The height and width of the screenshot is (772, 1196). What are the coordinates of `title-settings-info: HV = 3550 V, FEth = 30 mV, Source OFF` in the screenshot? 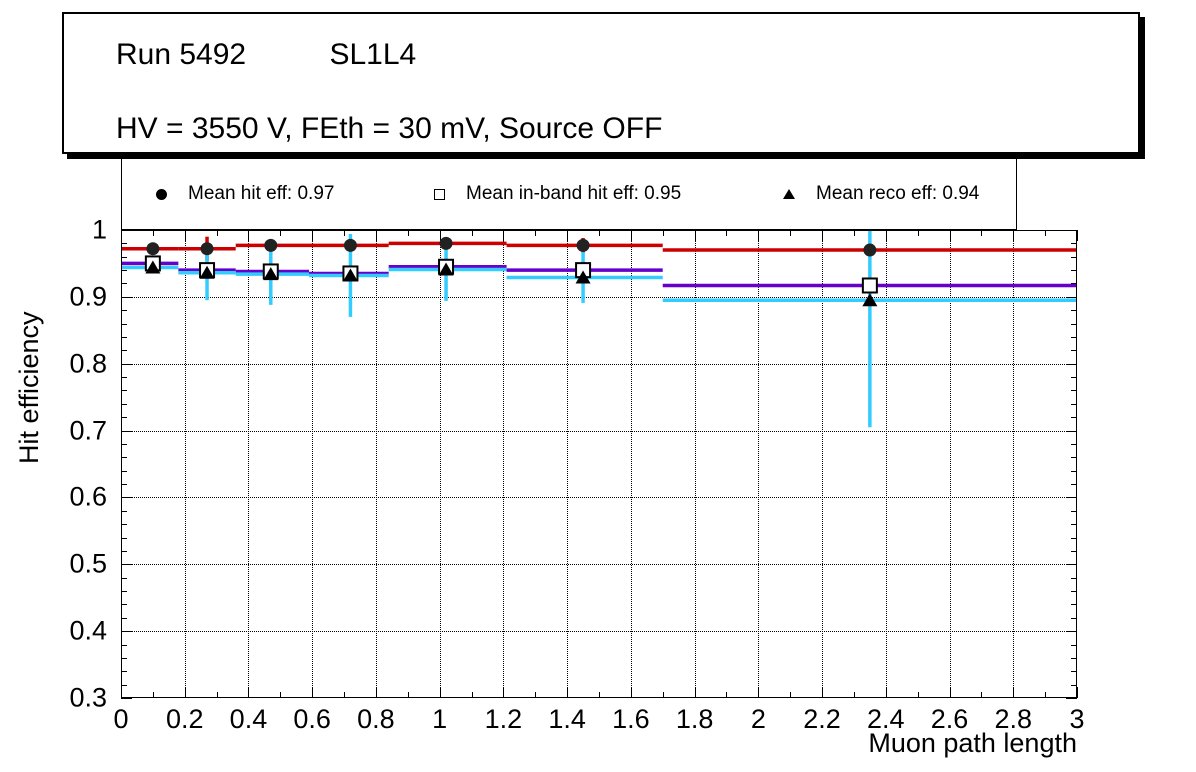 It's located at (389, 128).